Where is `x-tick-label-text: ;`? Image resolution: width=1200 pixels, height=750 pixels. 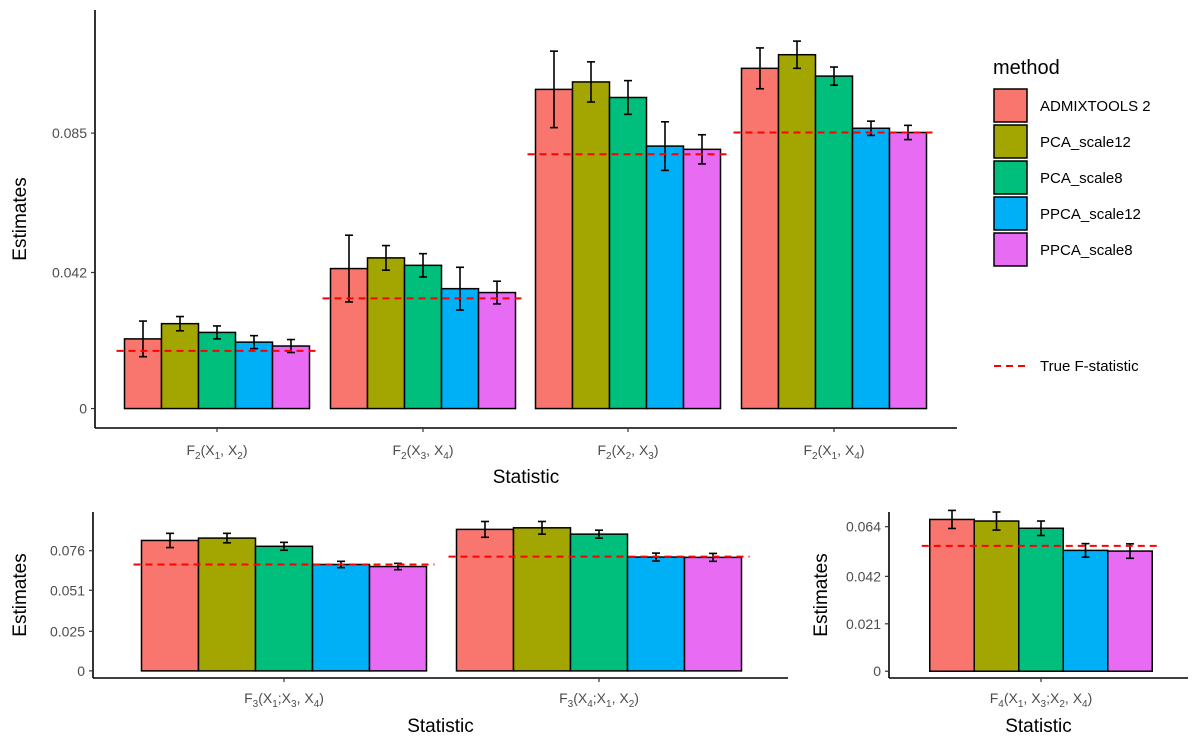
x-tick-label-text: ; is located at coordinates (1048, 698).